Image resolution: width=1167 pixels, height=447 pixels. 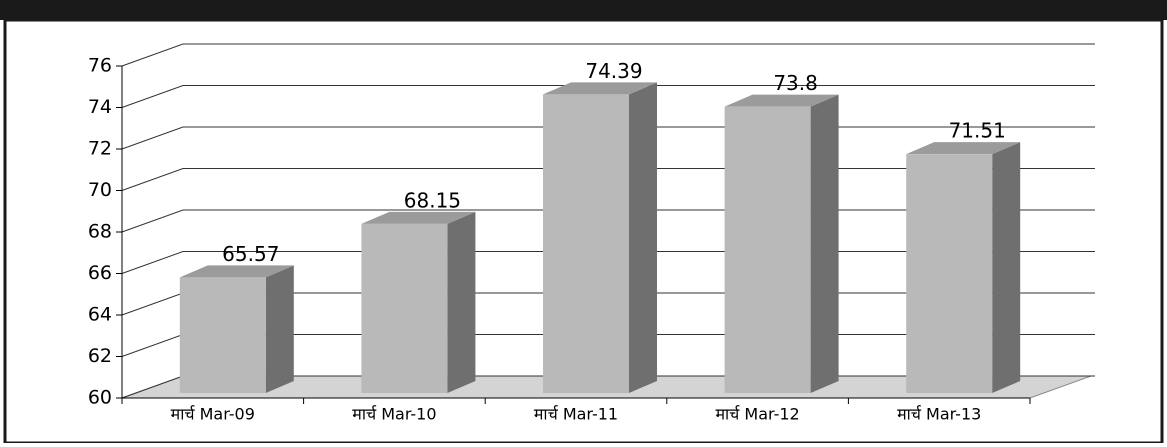 What do you see at coordinates (576, 414) in the screenshot?
I see `x-tick-label: मार्च Mar-11` at bounding box center [576, 414].